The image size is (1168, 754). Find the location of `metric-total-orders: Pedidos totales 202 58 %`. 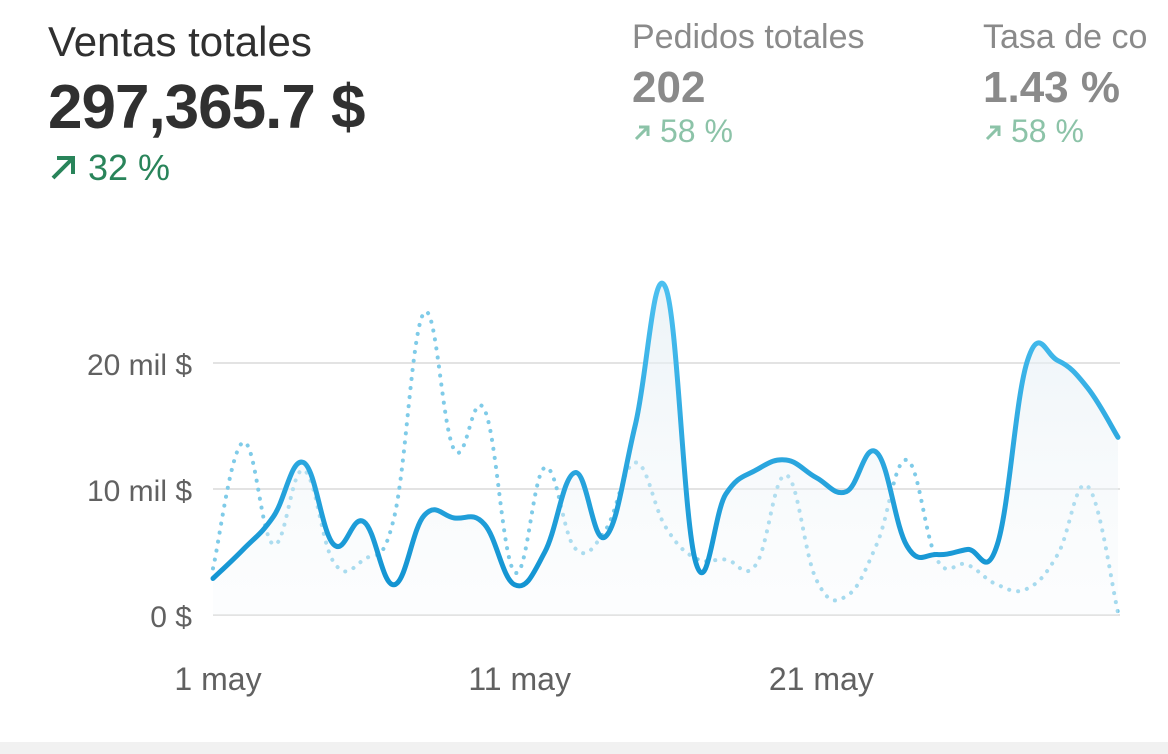

metric-total-orders: Pedidos totales 202 58 % is located at coordinates (748, 84).